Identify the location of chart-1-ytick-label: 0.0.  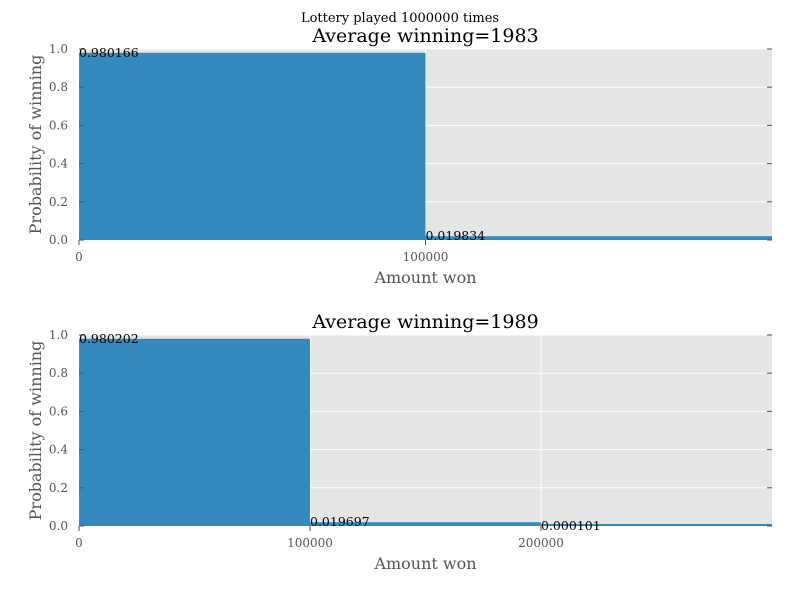
(58, 240).